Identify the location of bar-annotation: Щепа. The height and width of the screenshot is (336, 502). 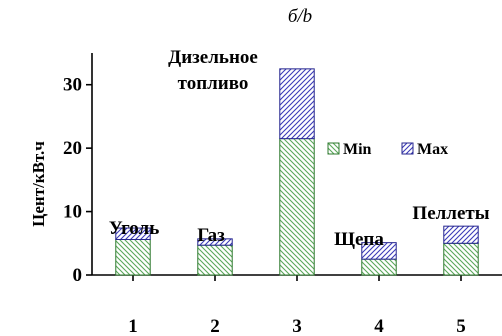
(359, 239).